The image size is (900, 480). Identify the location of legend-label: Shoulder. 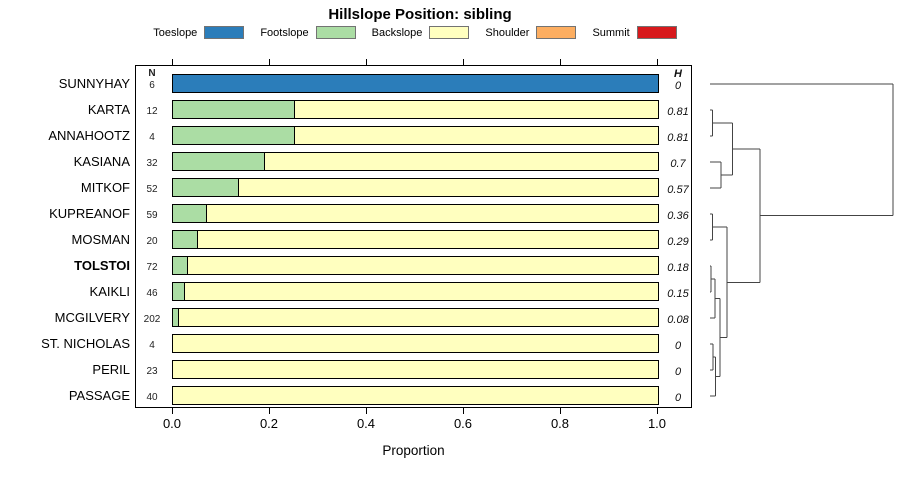
(507, 32).